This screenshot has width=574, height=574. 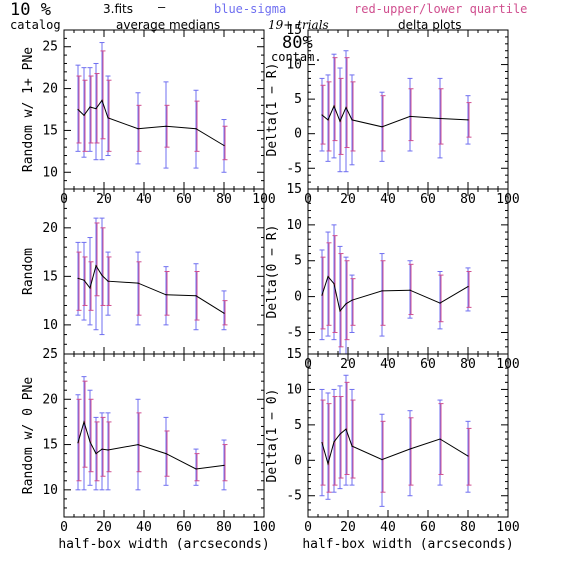 What do you see at coordinates (263, 527) in the screenshot?
I see `x-tick-label: 100` at bounding box center [263, 527].